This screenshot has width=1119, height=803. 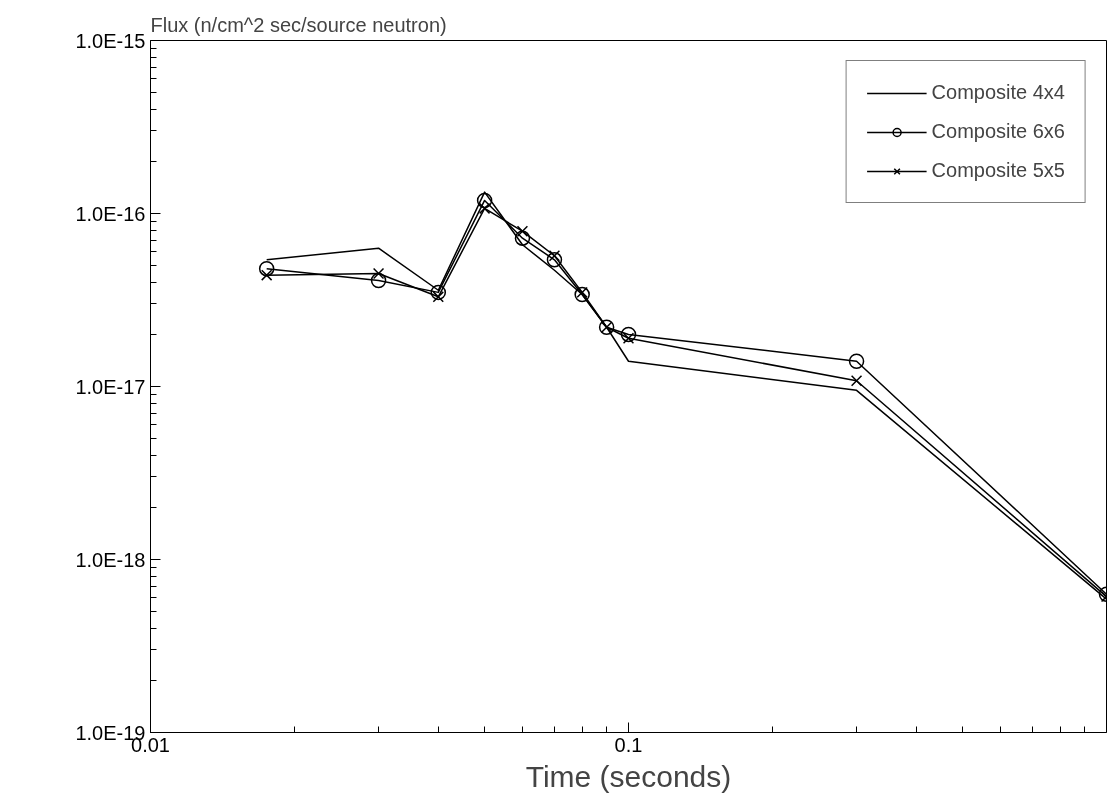 I want to click on y-tick-label: 1.0E-17, so click(x=110, y=386).